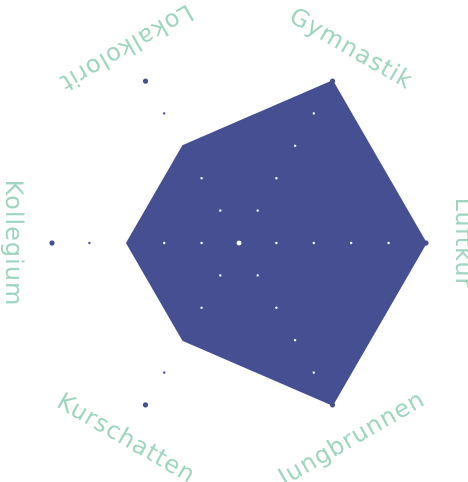  Describe the element at coordinates (14, 243) in the screenshot. I see `axis-label-kollegium: Kollegium` at that location.